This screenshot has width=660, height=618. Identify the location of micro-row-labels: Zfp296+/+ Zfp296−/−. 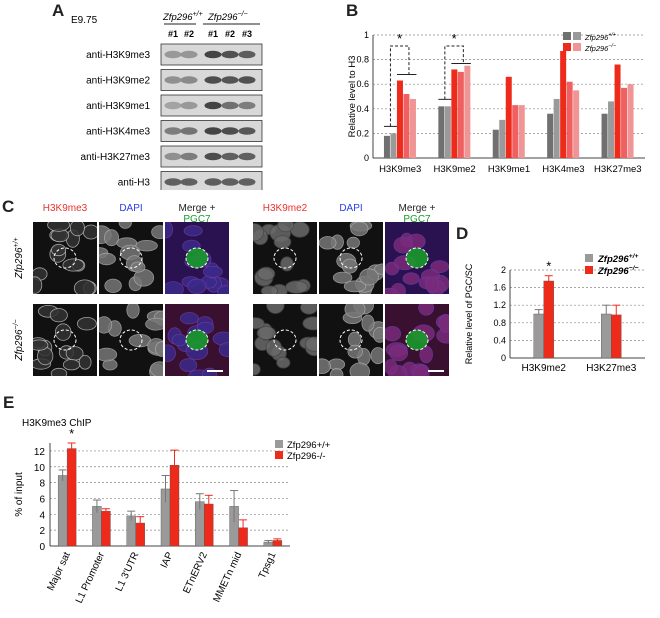
(19, 299).